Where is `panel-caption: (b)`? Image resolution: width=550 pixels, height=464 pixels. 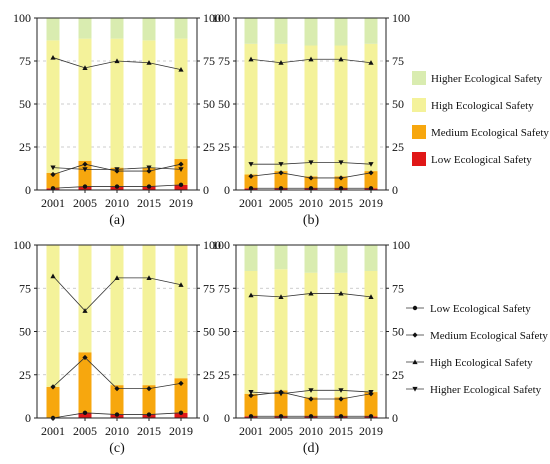
panel-caption: (b) is located at coordinates (311, 220).